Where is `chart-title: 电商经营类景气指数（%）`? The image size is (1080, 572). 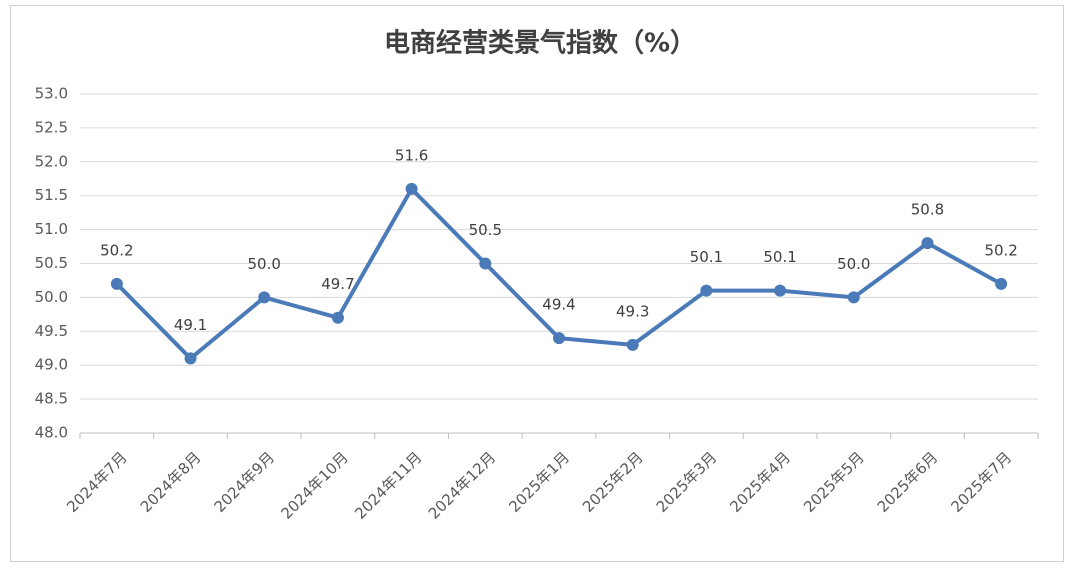 chart-title: 电商经营类景气指数（%） is located at coordinates (540, 43).